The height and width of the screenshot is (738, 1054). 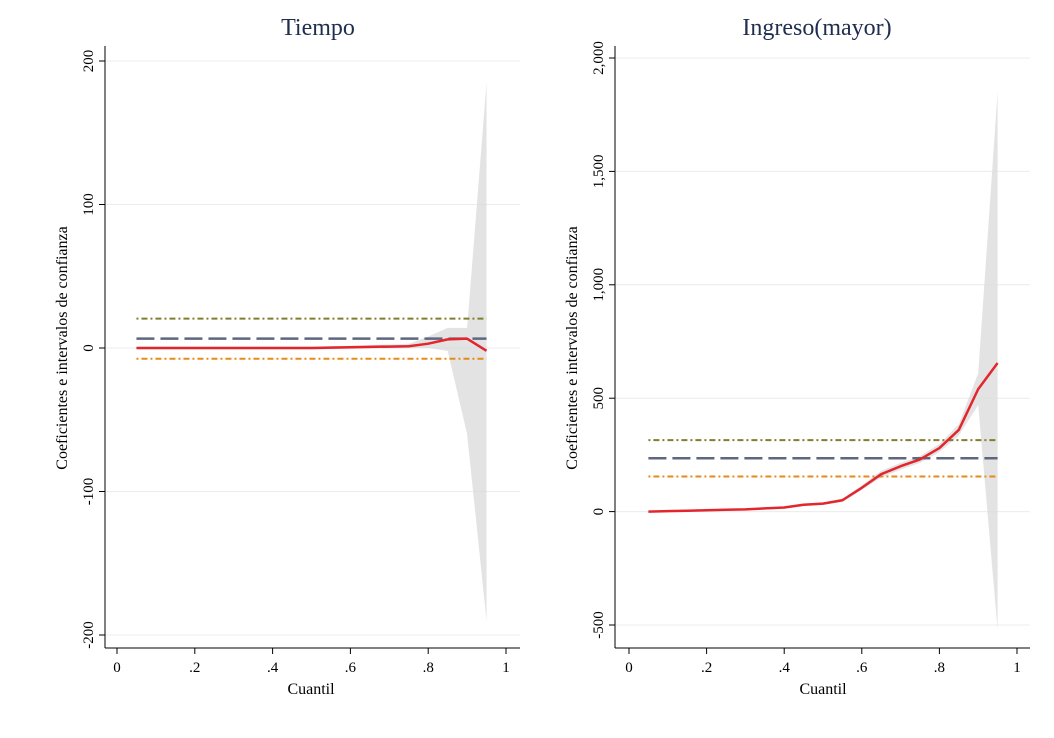 What do you see at coordinates (599, 398) in the screenshot?
I see `y-tick-label: 500` at bounding box center [599, 398].